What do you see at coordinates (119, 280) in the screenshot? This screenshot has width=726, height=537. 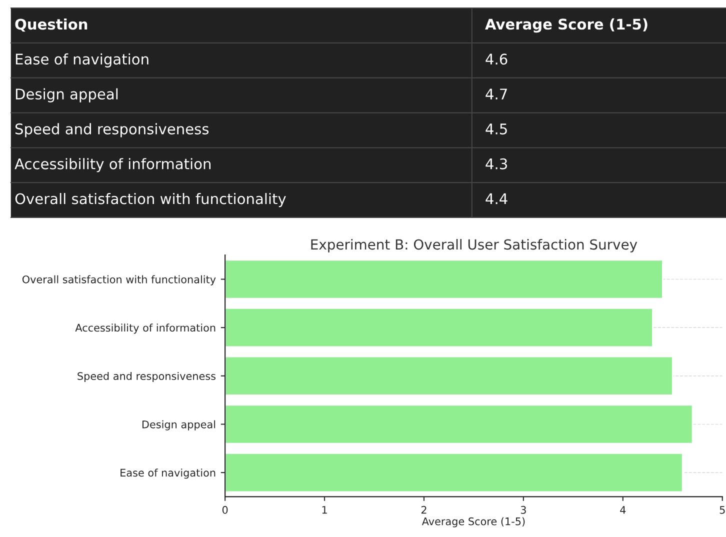 I see `y-tick-label: Overall satisfaction with functionality` at bounding box center [119, 280].